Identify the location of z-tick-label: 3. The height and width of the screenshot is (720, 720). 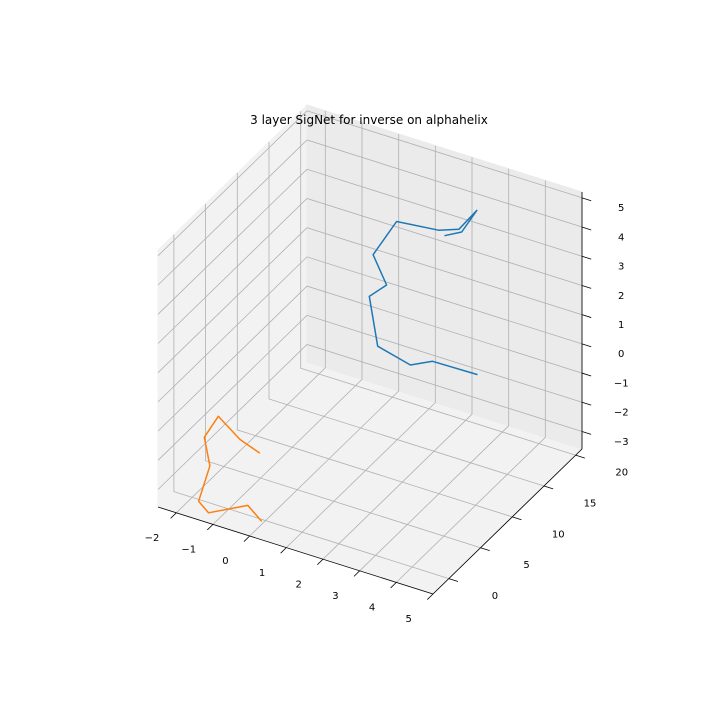
(621, 267).